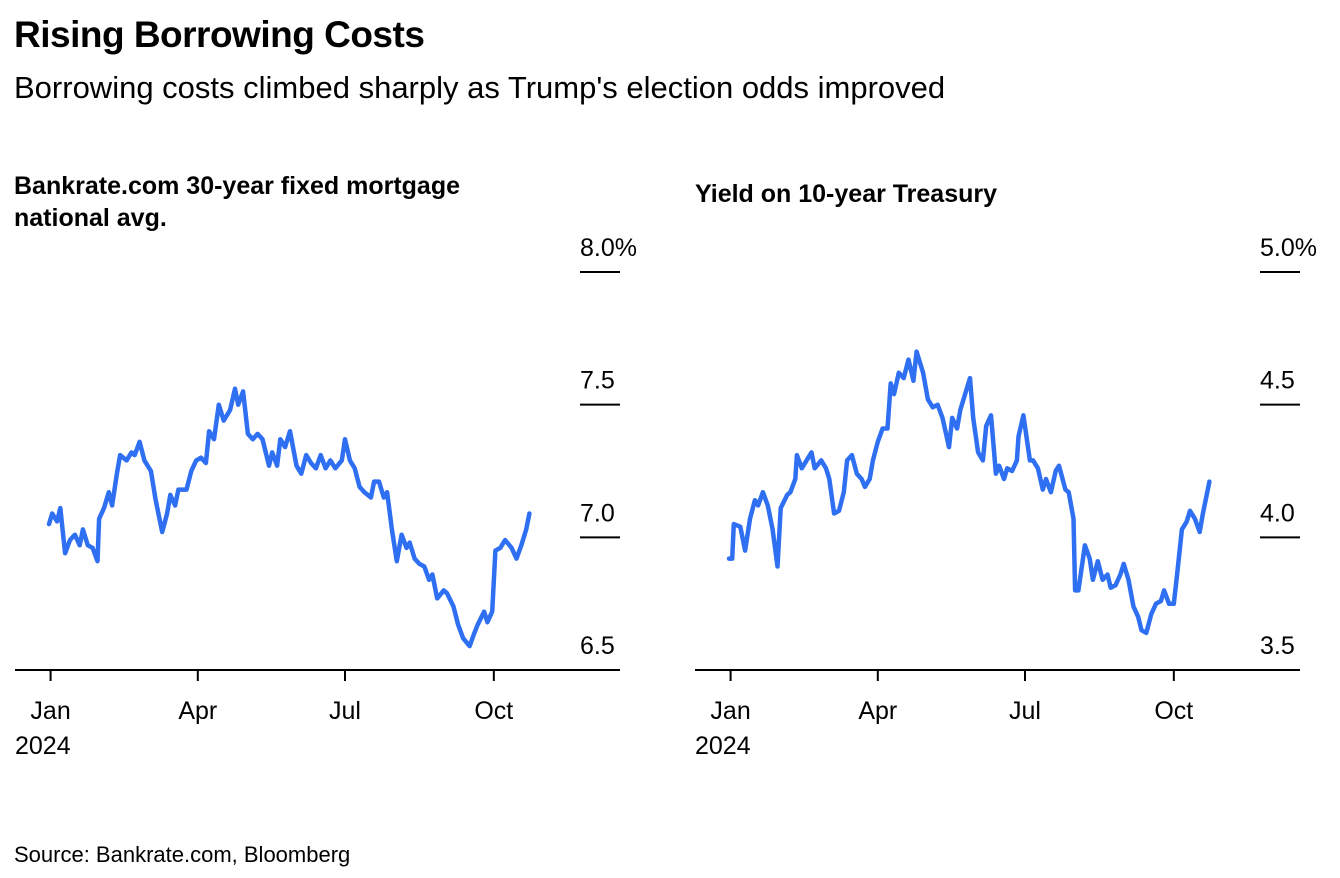 The width and height of the screenshot is (1340, 878). What do you see at coordinates (1277, 646) in the screenshot?
I see `y-tick-label: 3.5` at bounding box center [1277, 646].